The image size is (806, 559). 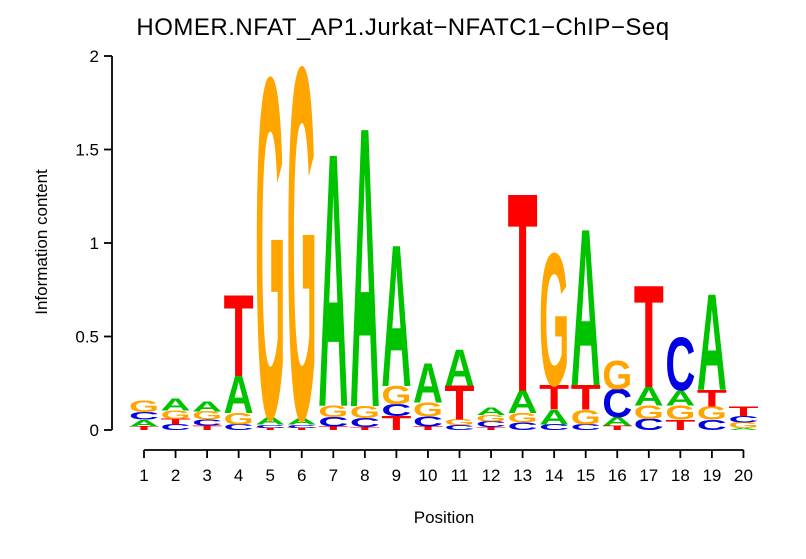 What do you see at coordinates (365, 267) in the screenshot?
I see `logo-letter-A-pos8: A` at bounding box center [365, 267].